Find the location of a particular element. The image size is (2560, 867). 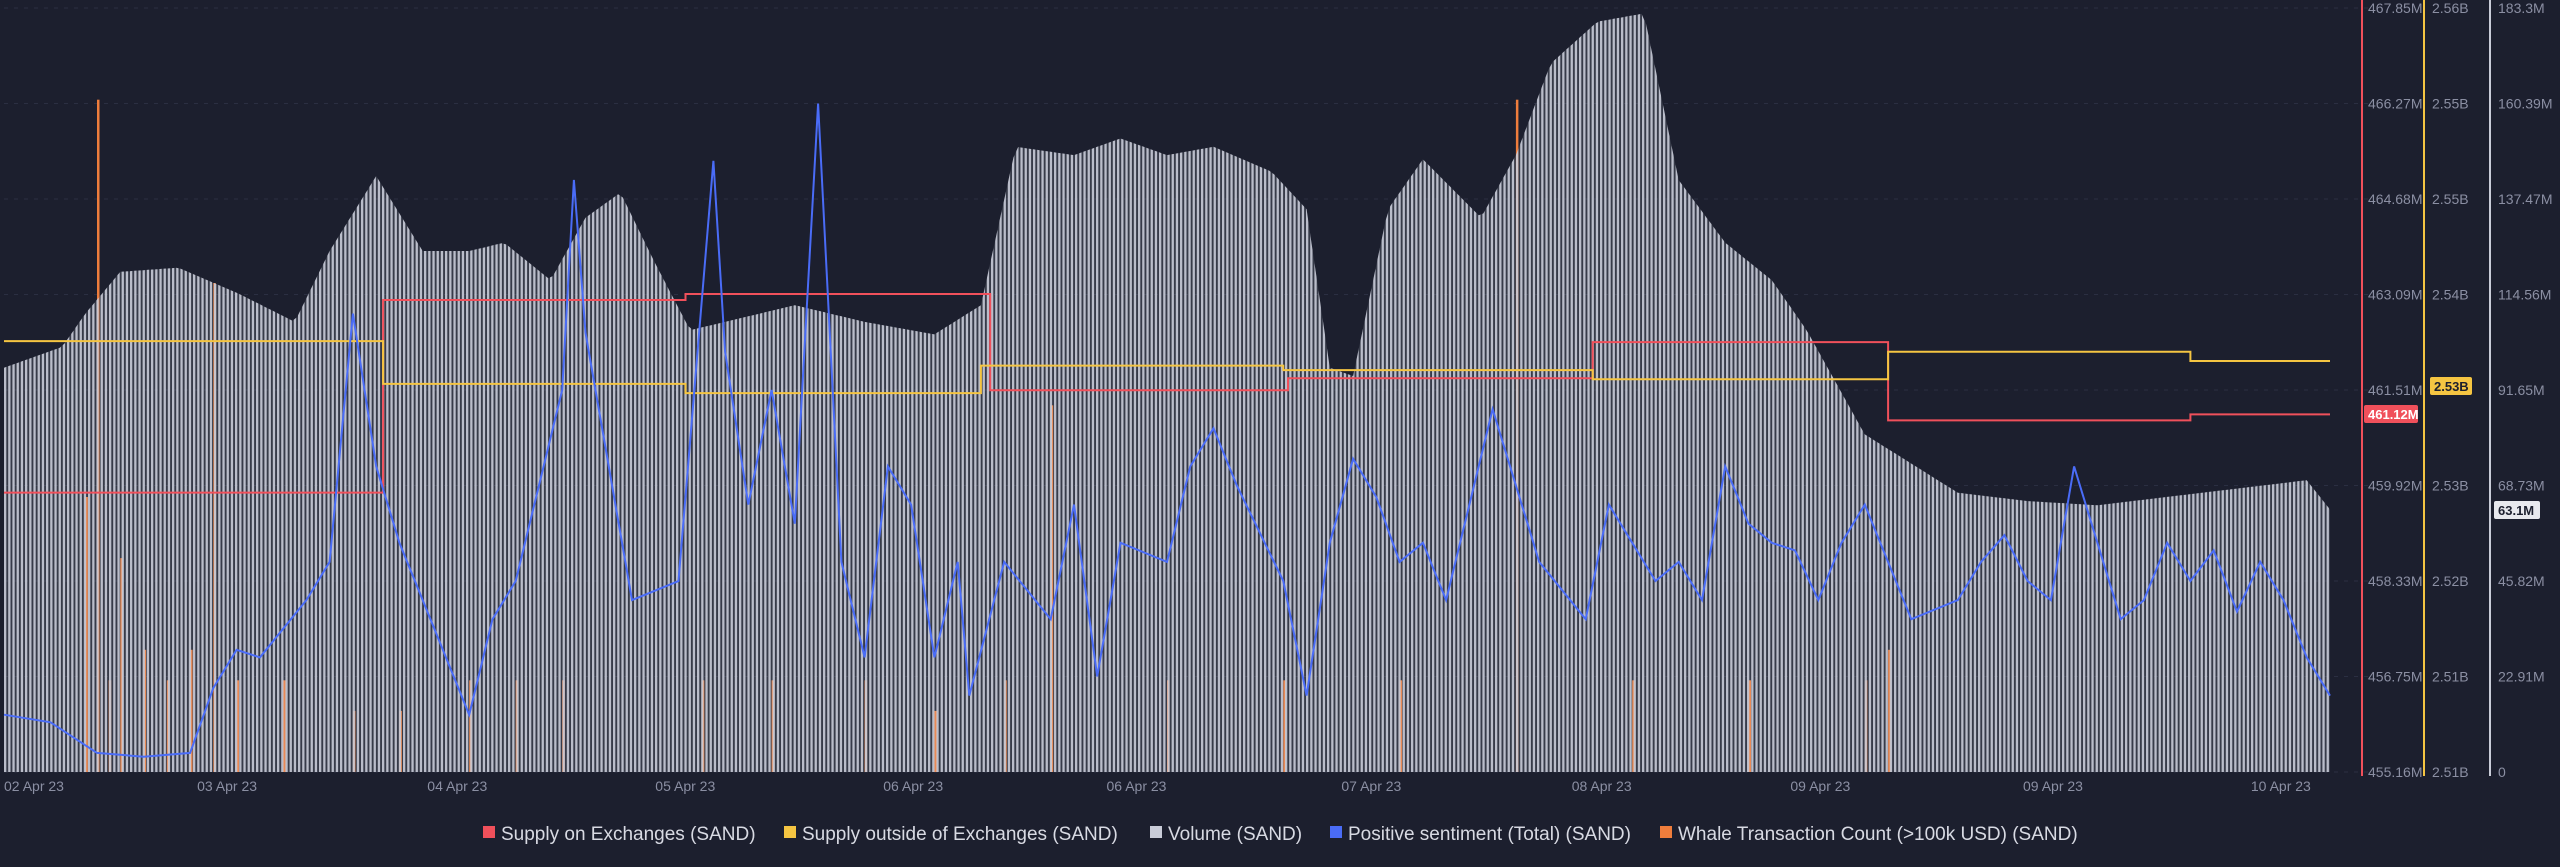

volume-current-badge-bg is located at coordinates (2517, 510).